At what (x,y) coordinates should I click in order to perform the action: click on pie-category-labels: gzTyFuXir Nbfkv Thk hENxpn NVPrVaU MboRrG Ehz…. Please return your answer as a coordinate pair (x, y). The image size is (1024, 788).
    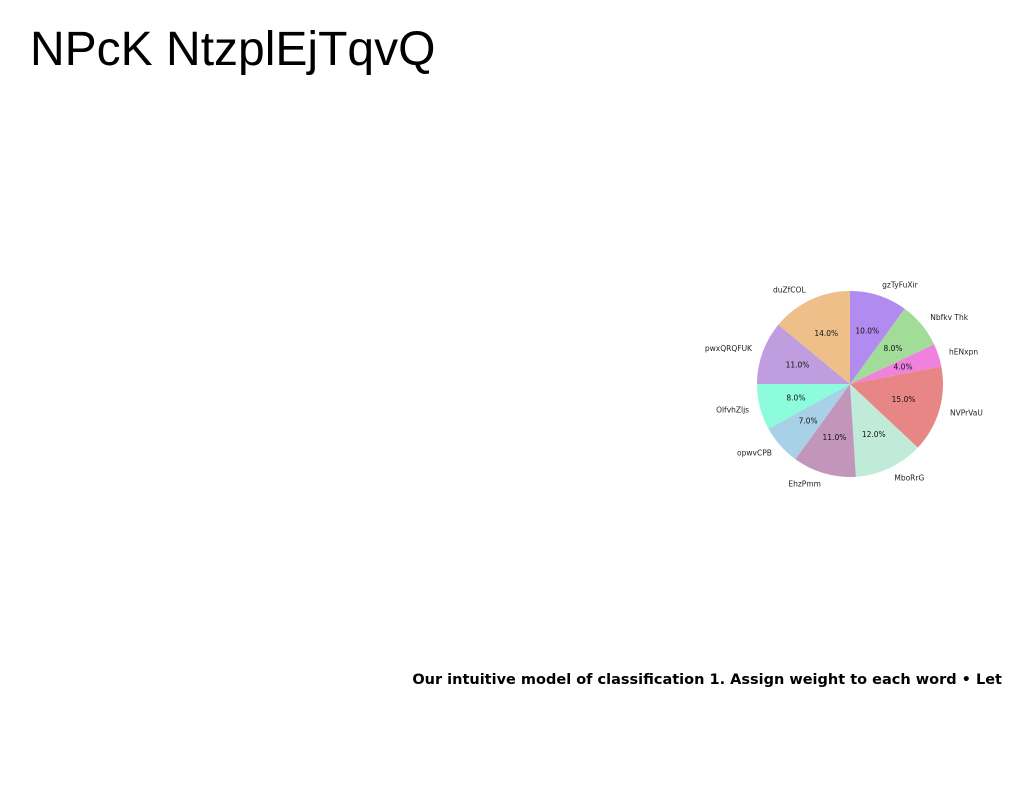
    Looking at the image, I should click on (844, 384).